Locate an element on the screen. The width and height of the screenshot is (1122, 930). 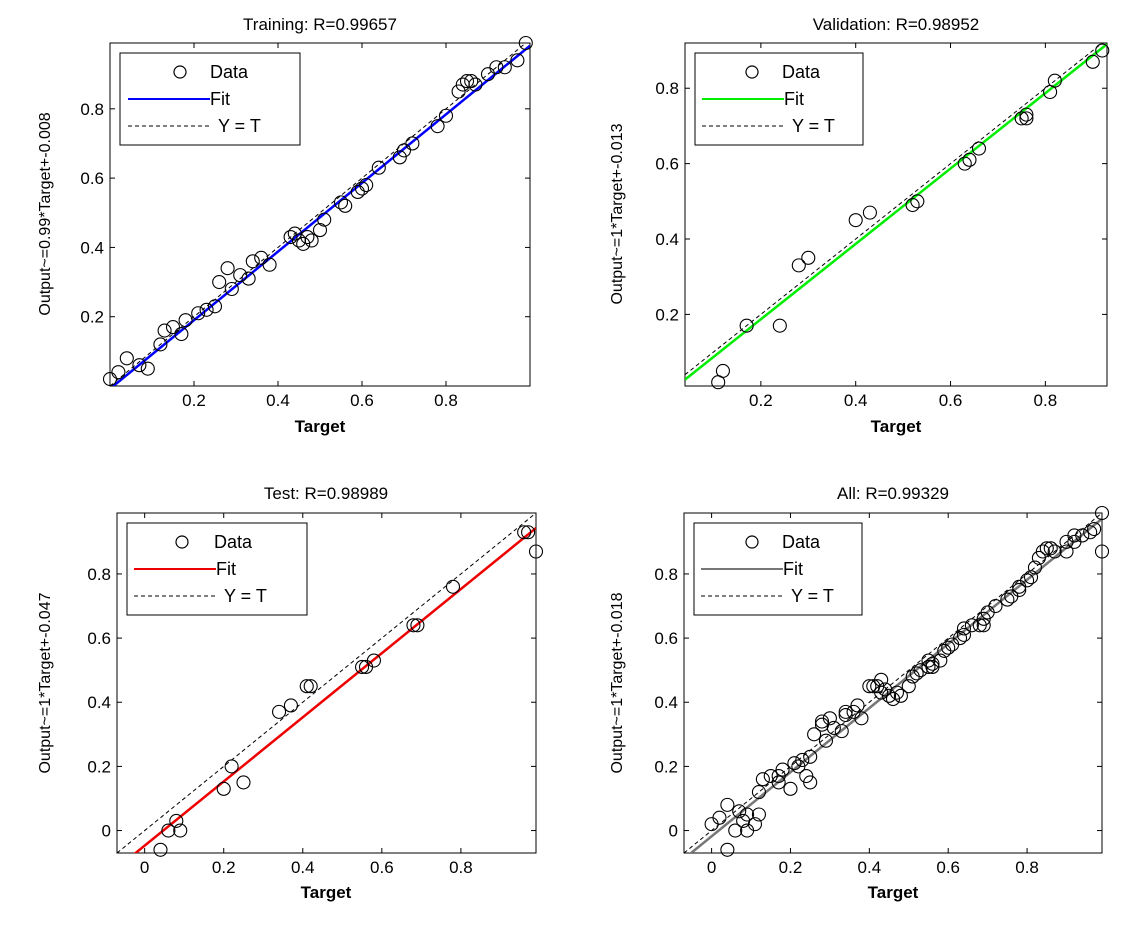
validation-title: Validation: R=0.98952 is located at coordinates (896, 24).